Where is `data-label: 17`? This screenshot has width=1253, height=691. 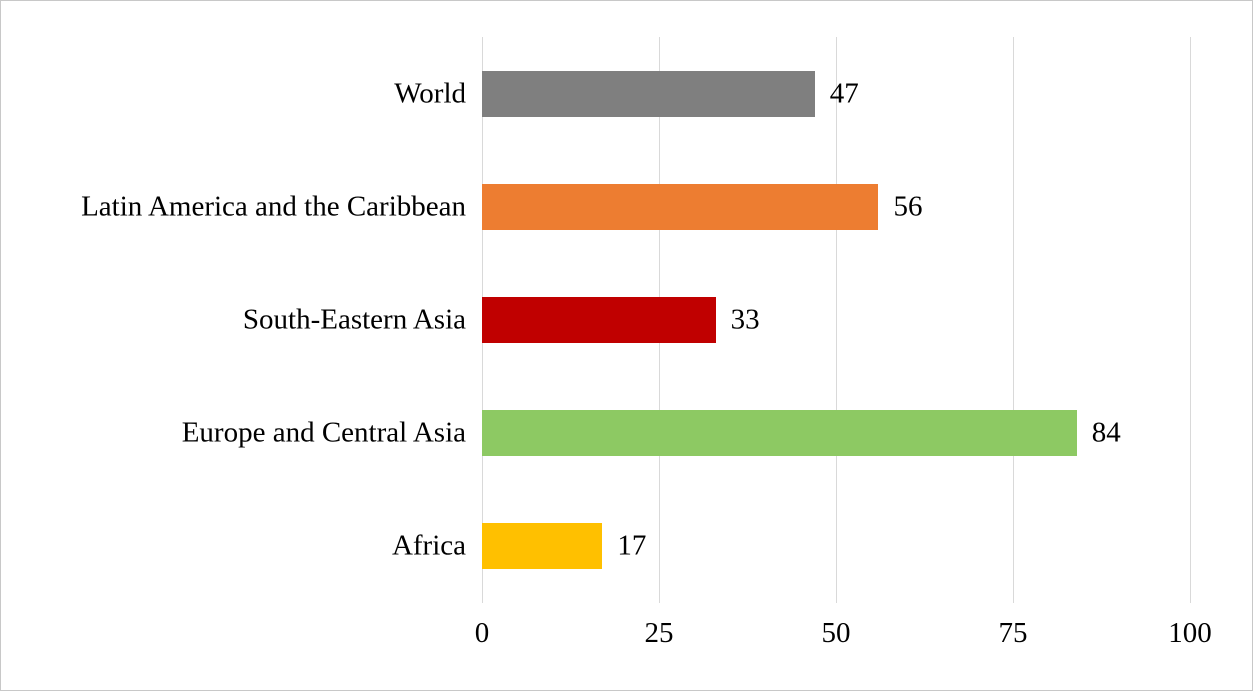 data-label: 17 is located at coordinates (632, 545).